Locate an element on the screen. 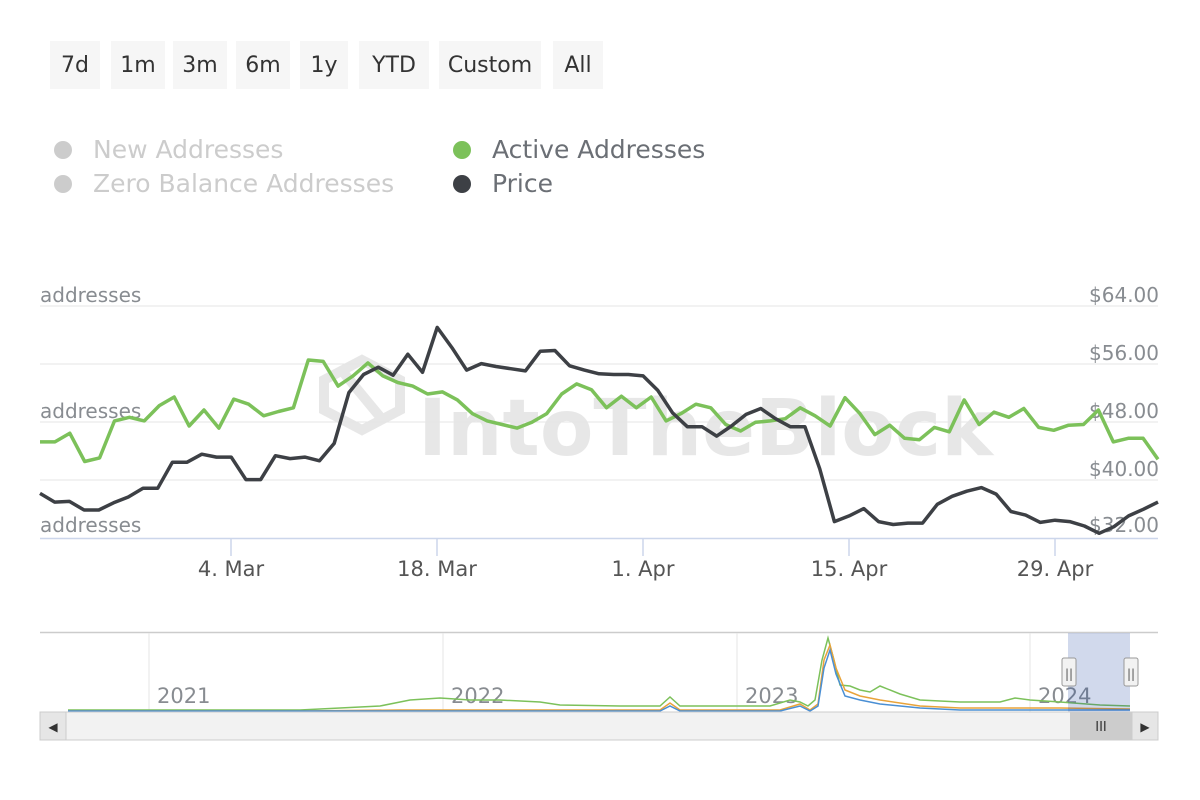 This screenshot has width=1200, height=800. range-button-6m: 6m is located at coordinates (263, 65).